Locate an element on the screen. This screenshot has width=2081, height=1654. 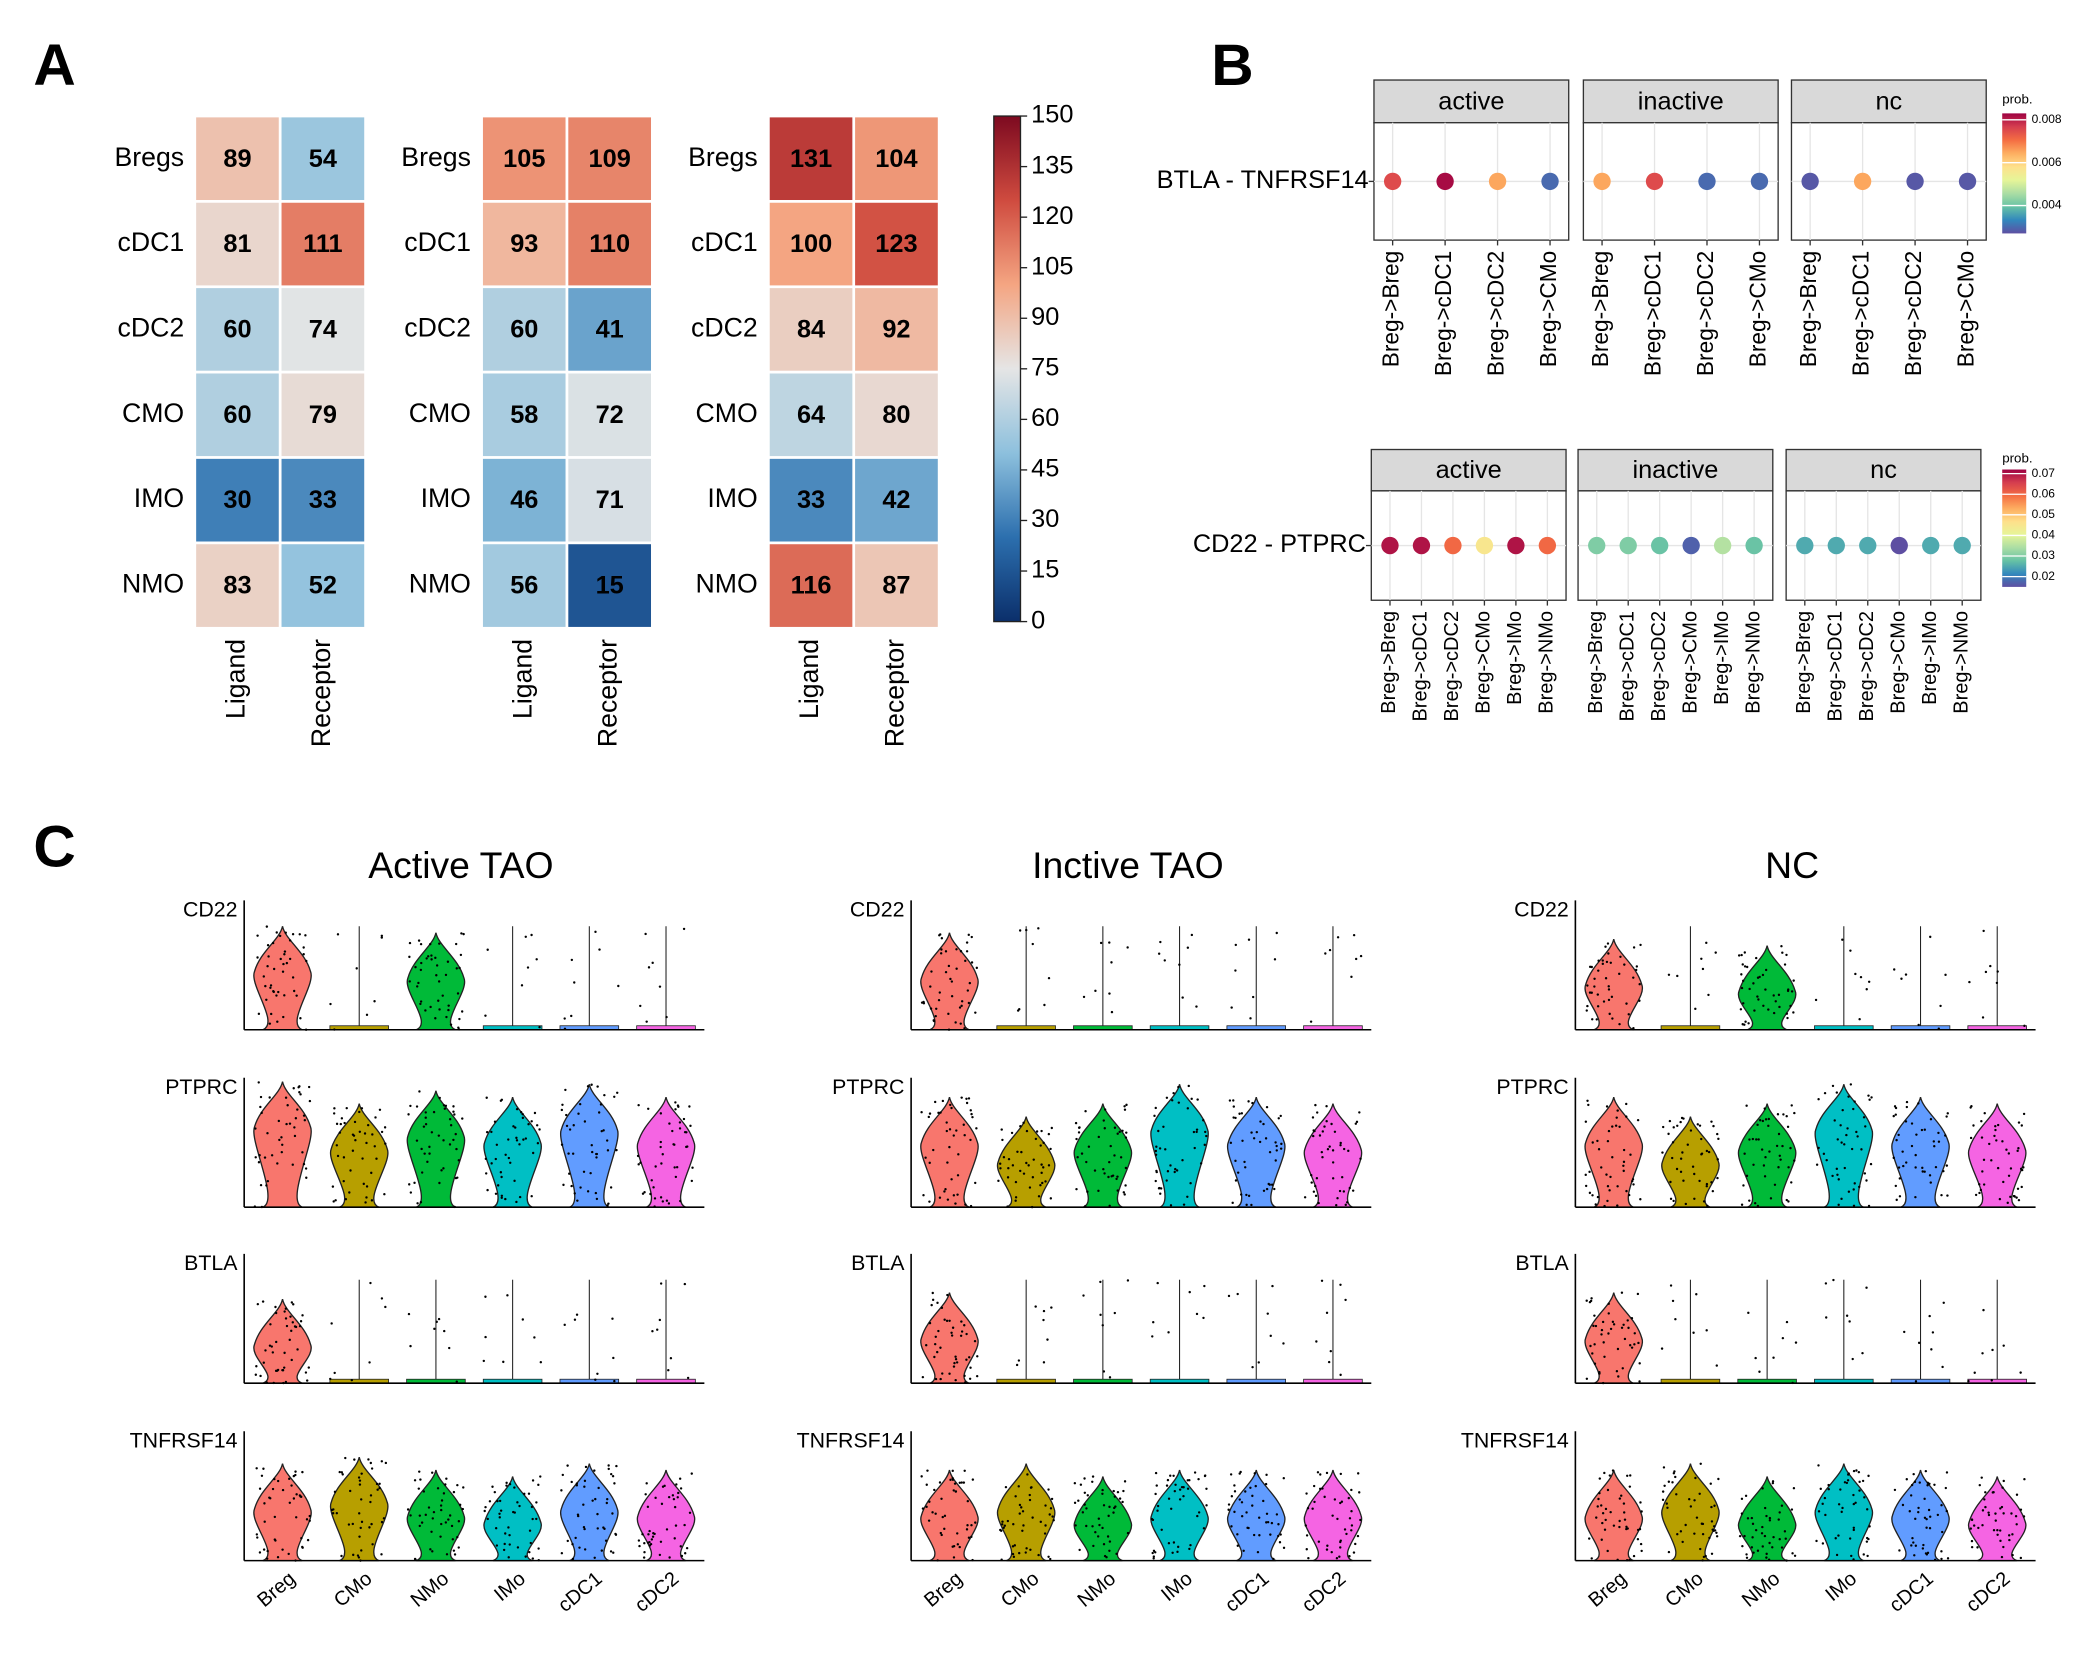
x-tick-label: Breg->NMo is located at coordinates (1753, 662).